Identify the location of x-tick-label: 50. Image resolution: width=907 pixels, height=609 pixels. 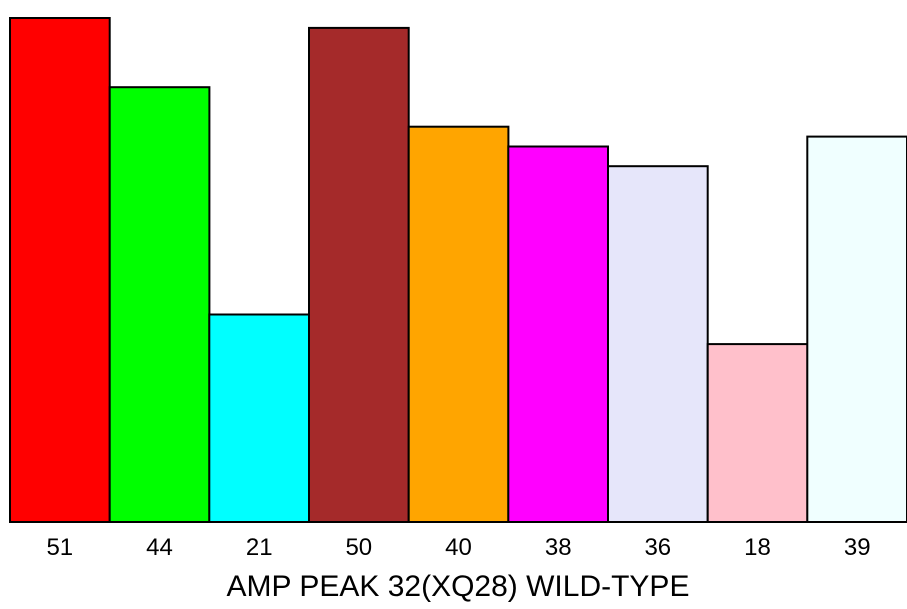
(358, 547).